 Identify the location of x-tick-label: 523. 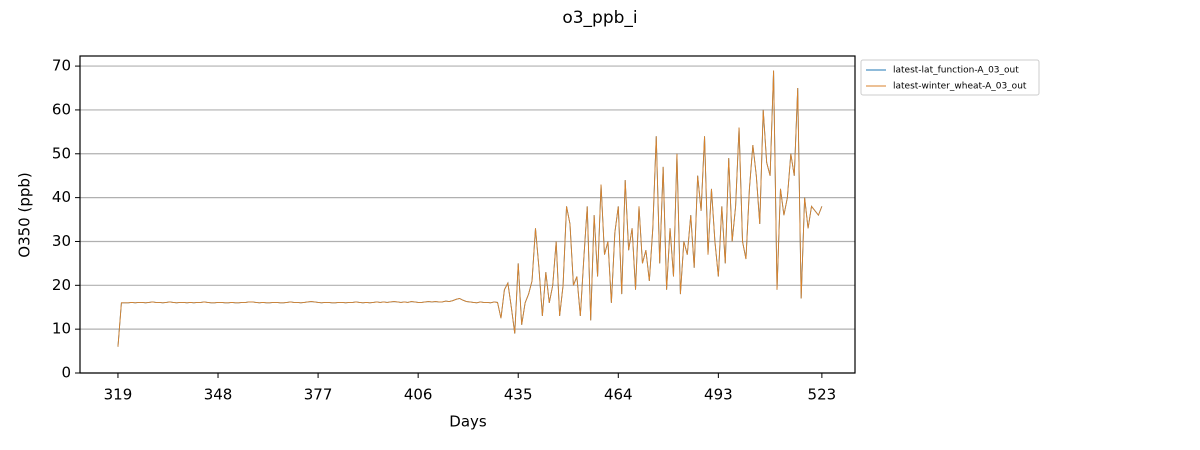
(822, 395).